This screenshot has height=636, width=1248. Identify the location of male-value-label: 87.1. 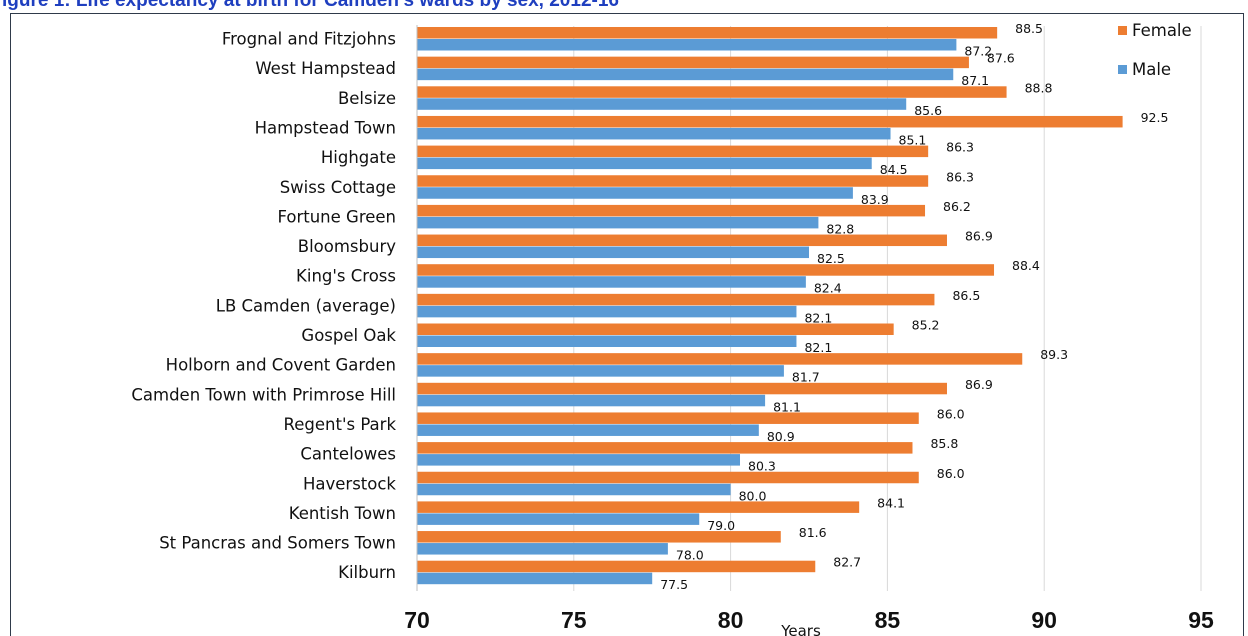
(975, 80).